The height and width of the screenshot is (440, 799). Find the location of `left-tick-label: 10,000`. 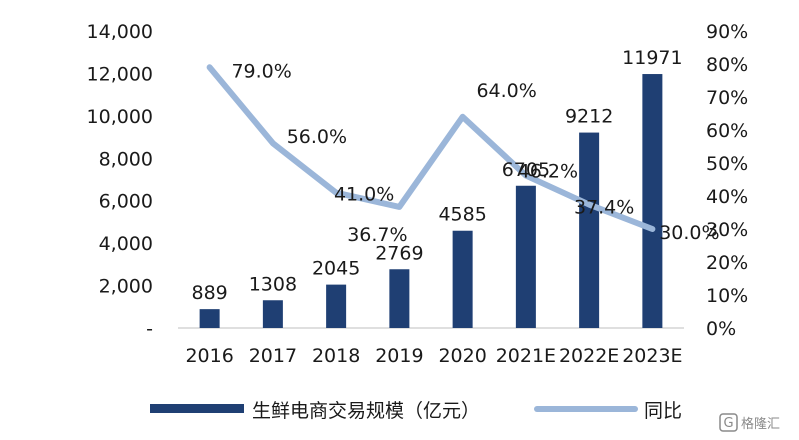

left-tick-label: 10,000 is located at coordinates (120, 117).